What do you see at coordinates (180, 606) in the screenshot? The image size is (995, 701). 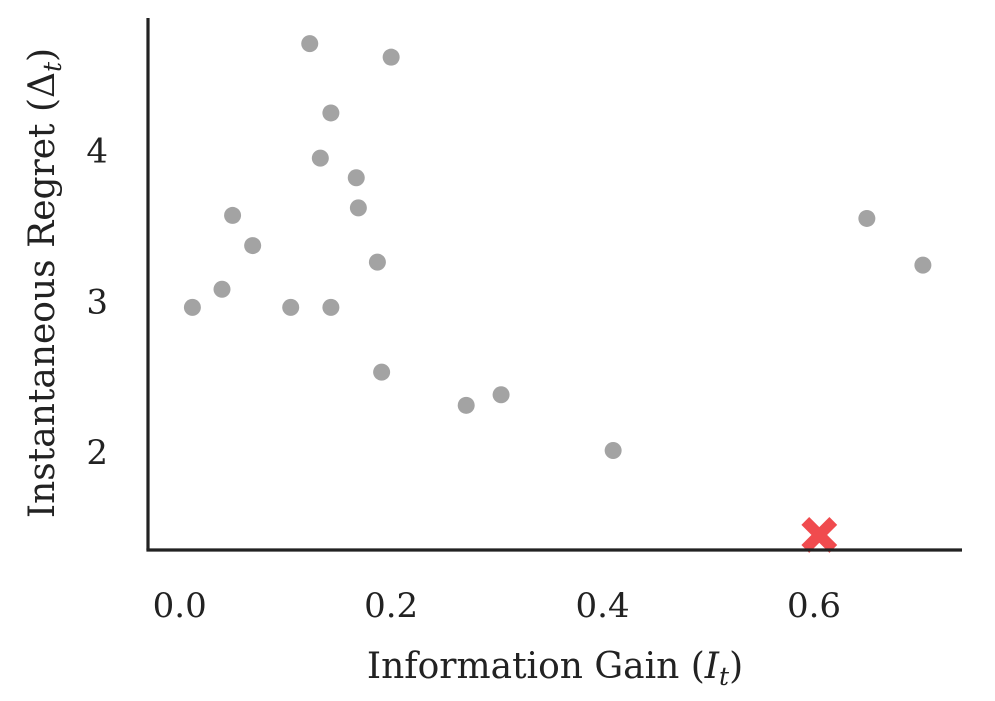 I see `x-tick-label: 0.0` at bounding box center [180, 606].